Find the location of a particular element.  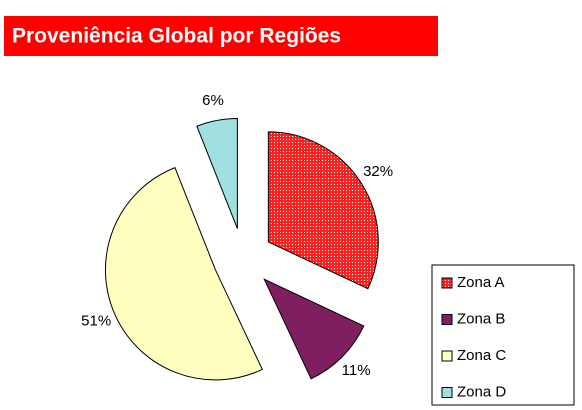

data-label: 32% is located at coordinates (378, 171).